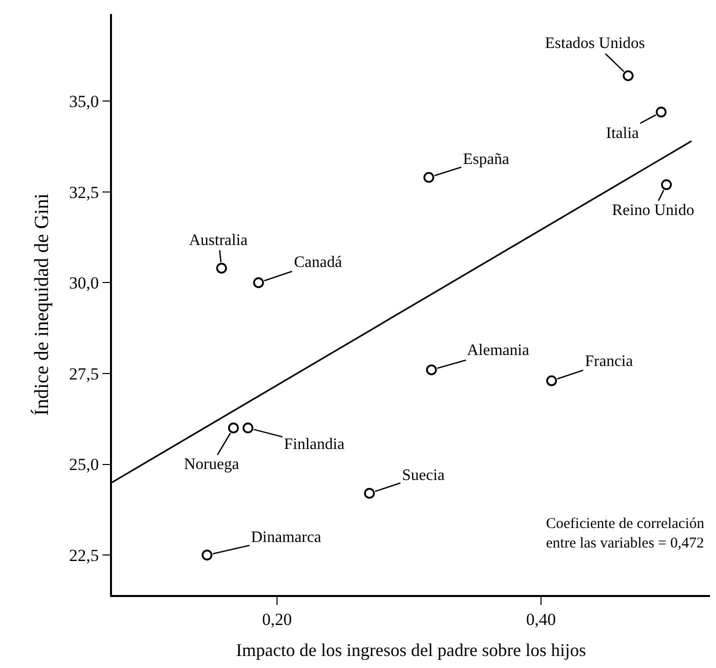 The height and width of the screenshot is (668, 716). I want to click on x-axis-title: Impacto de los ingresos del padre sobre los hijos, so click(411, 650).